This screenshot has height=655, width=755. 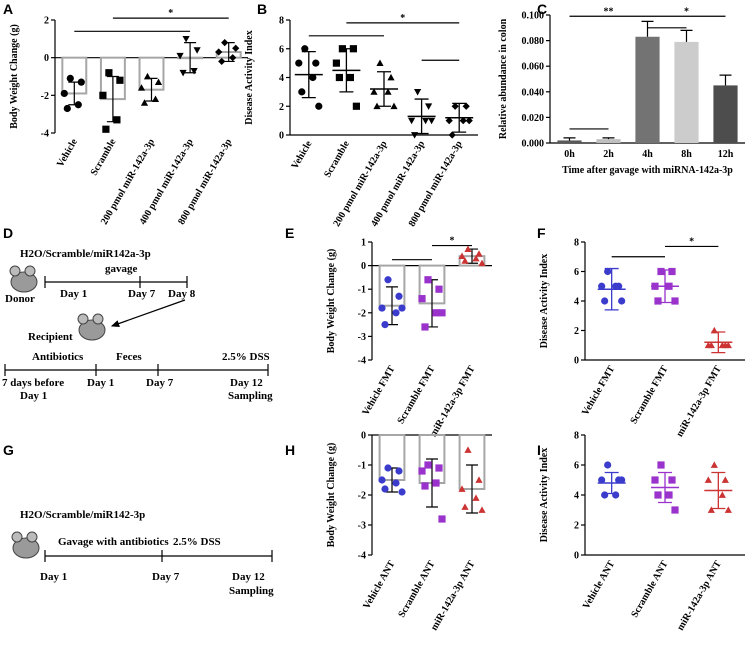 What do you see at coordinates (251, 591) in the screenshot?
I see `day: Sampling` at bounding box center [251, 591].